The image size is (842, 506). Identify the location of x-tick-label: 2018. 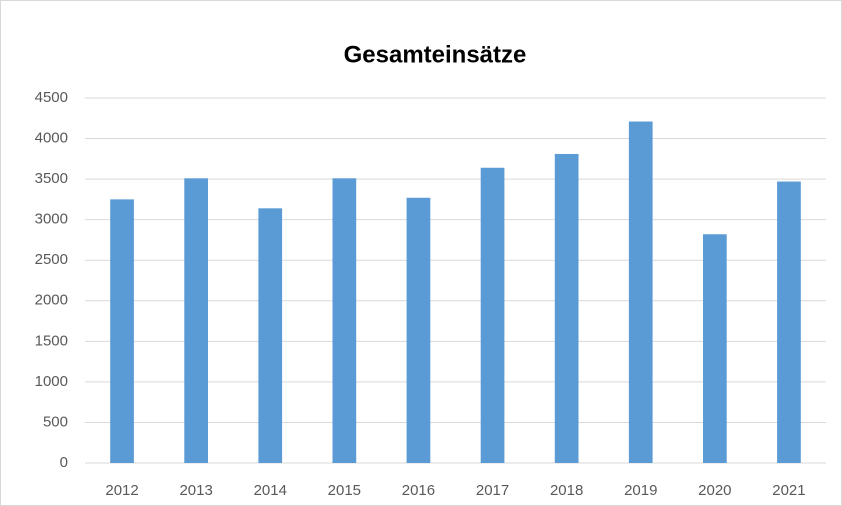
(566, 490).